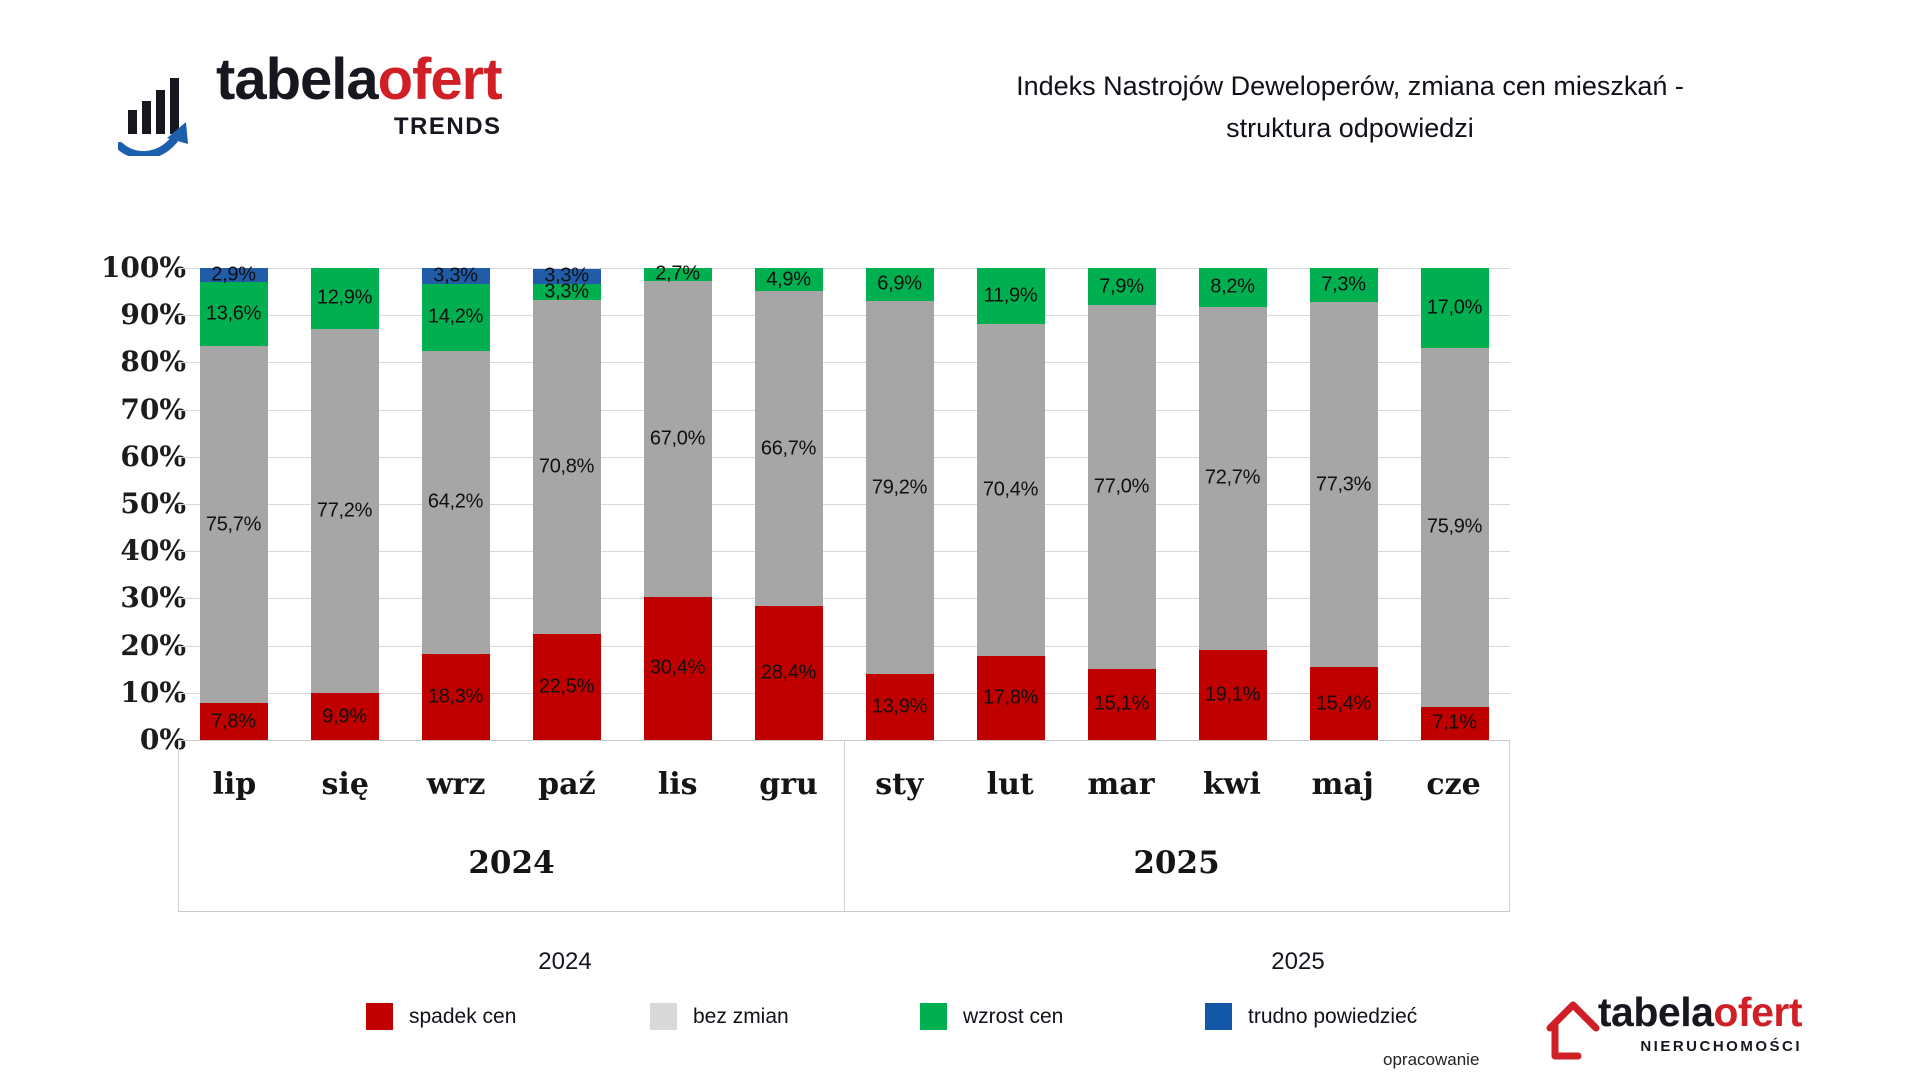  What do you see at coordinates (677, 668) in the screenshot?
I see `bar-segment: 30,4%` at bounding box center [677, 668].